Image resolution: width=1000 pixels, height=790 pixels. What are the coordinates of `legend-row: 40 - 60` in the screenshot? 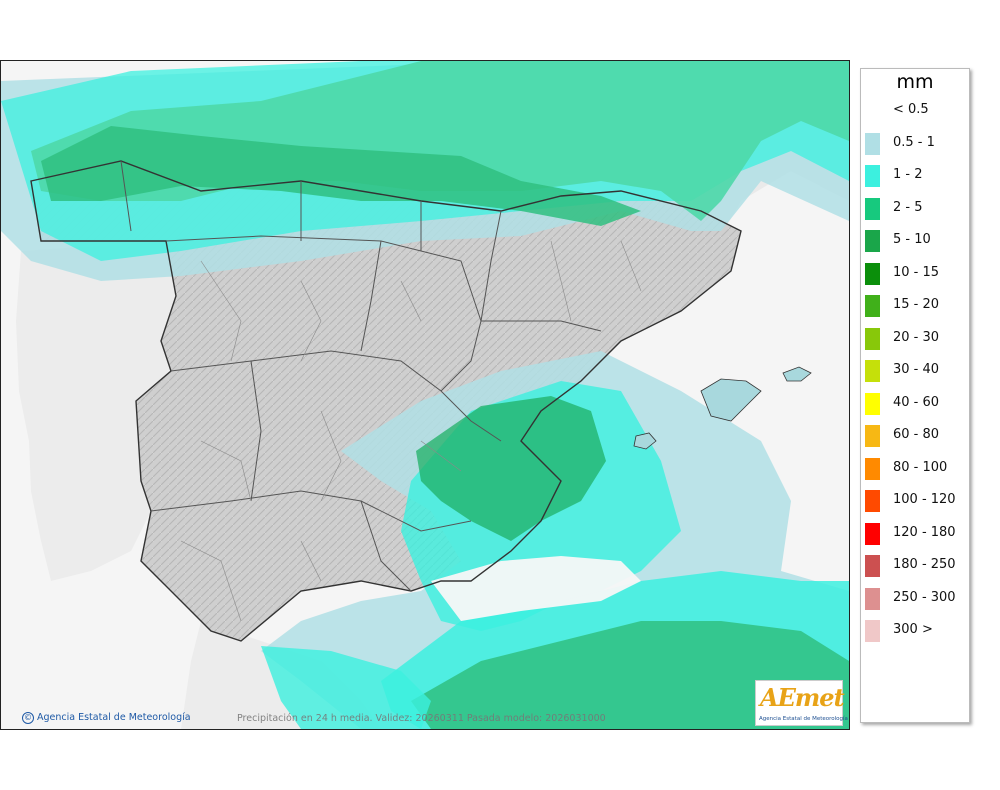 It's located at (917, 404).